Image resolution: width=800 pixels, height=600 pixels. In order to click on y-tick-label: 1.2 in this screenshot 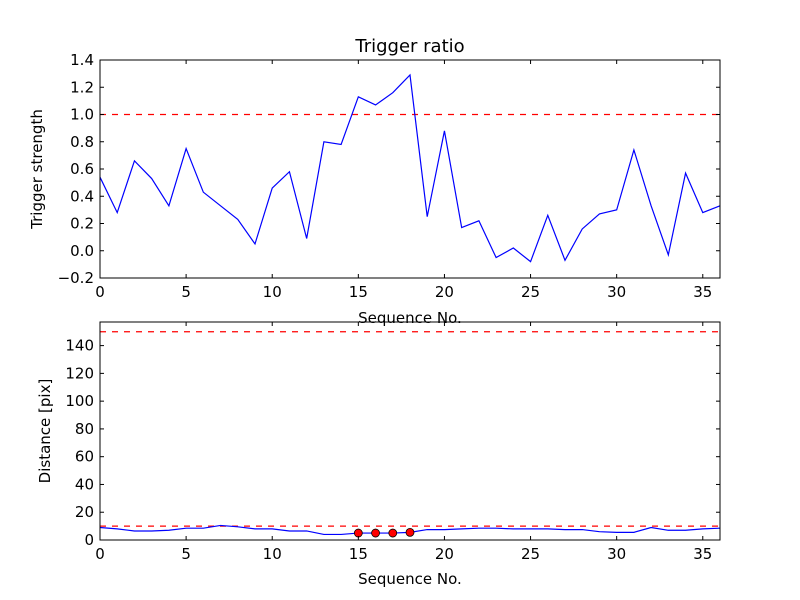, I will do `click(82, 87)`.